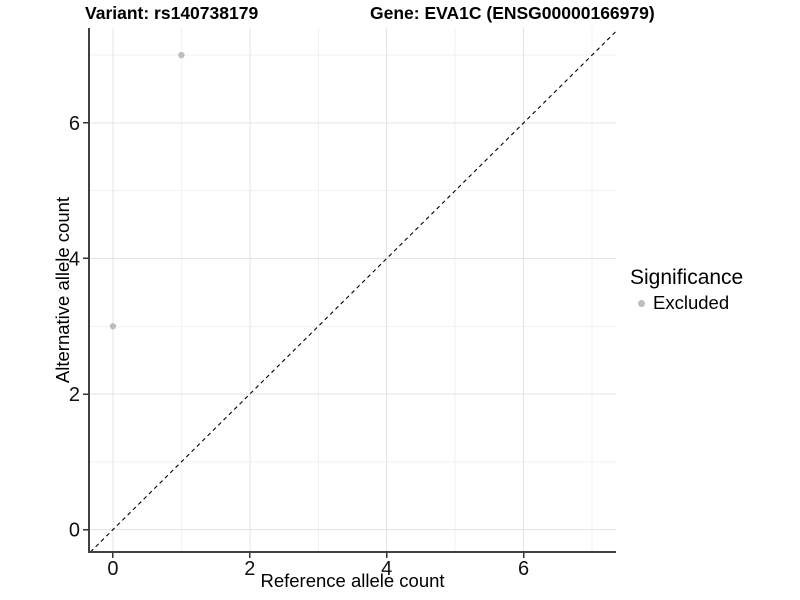 The height and width of the screenshot is (600, 800). Describe the element at coordinates (687, 277) in the screenshot. I see `legend-title: Significance` at that location.